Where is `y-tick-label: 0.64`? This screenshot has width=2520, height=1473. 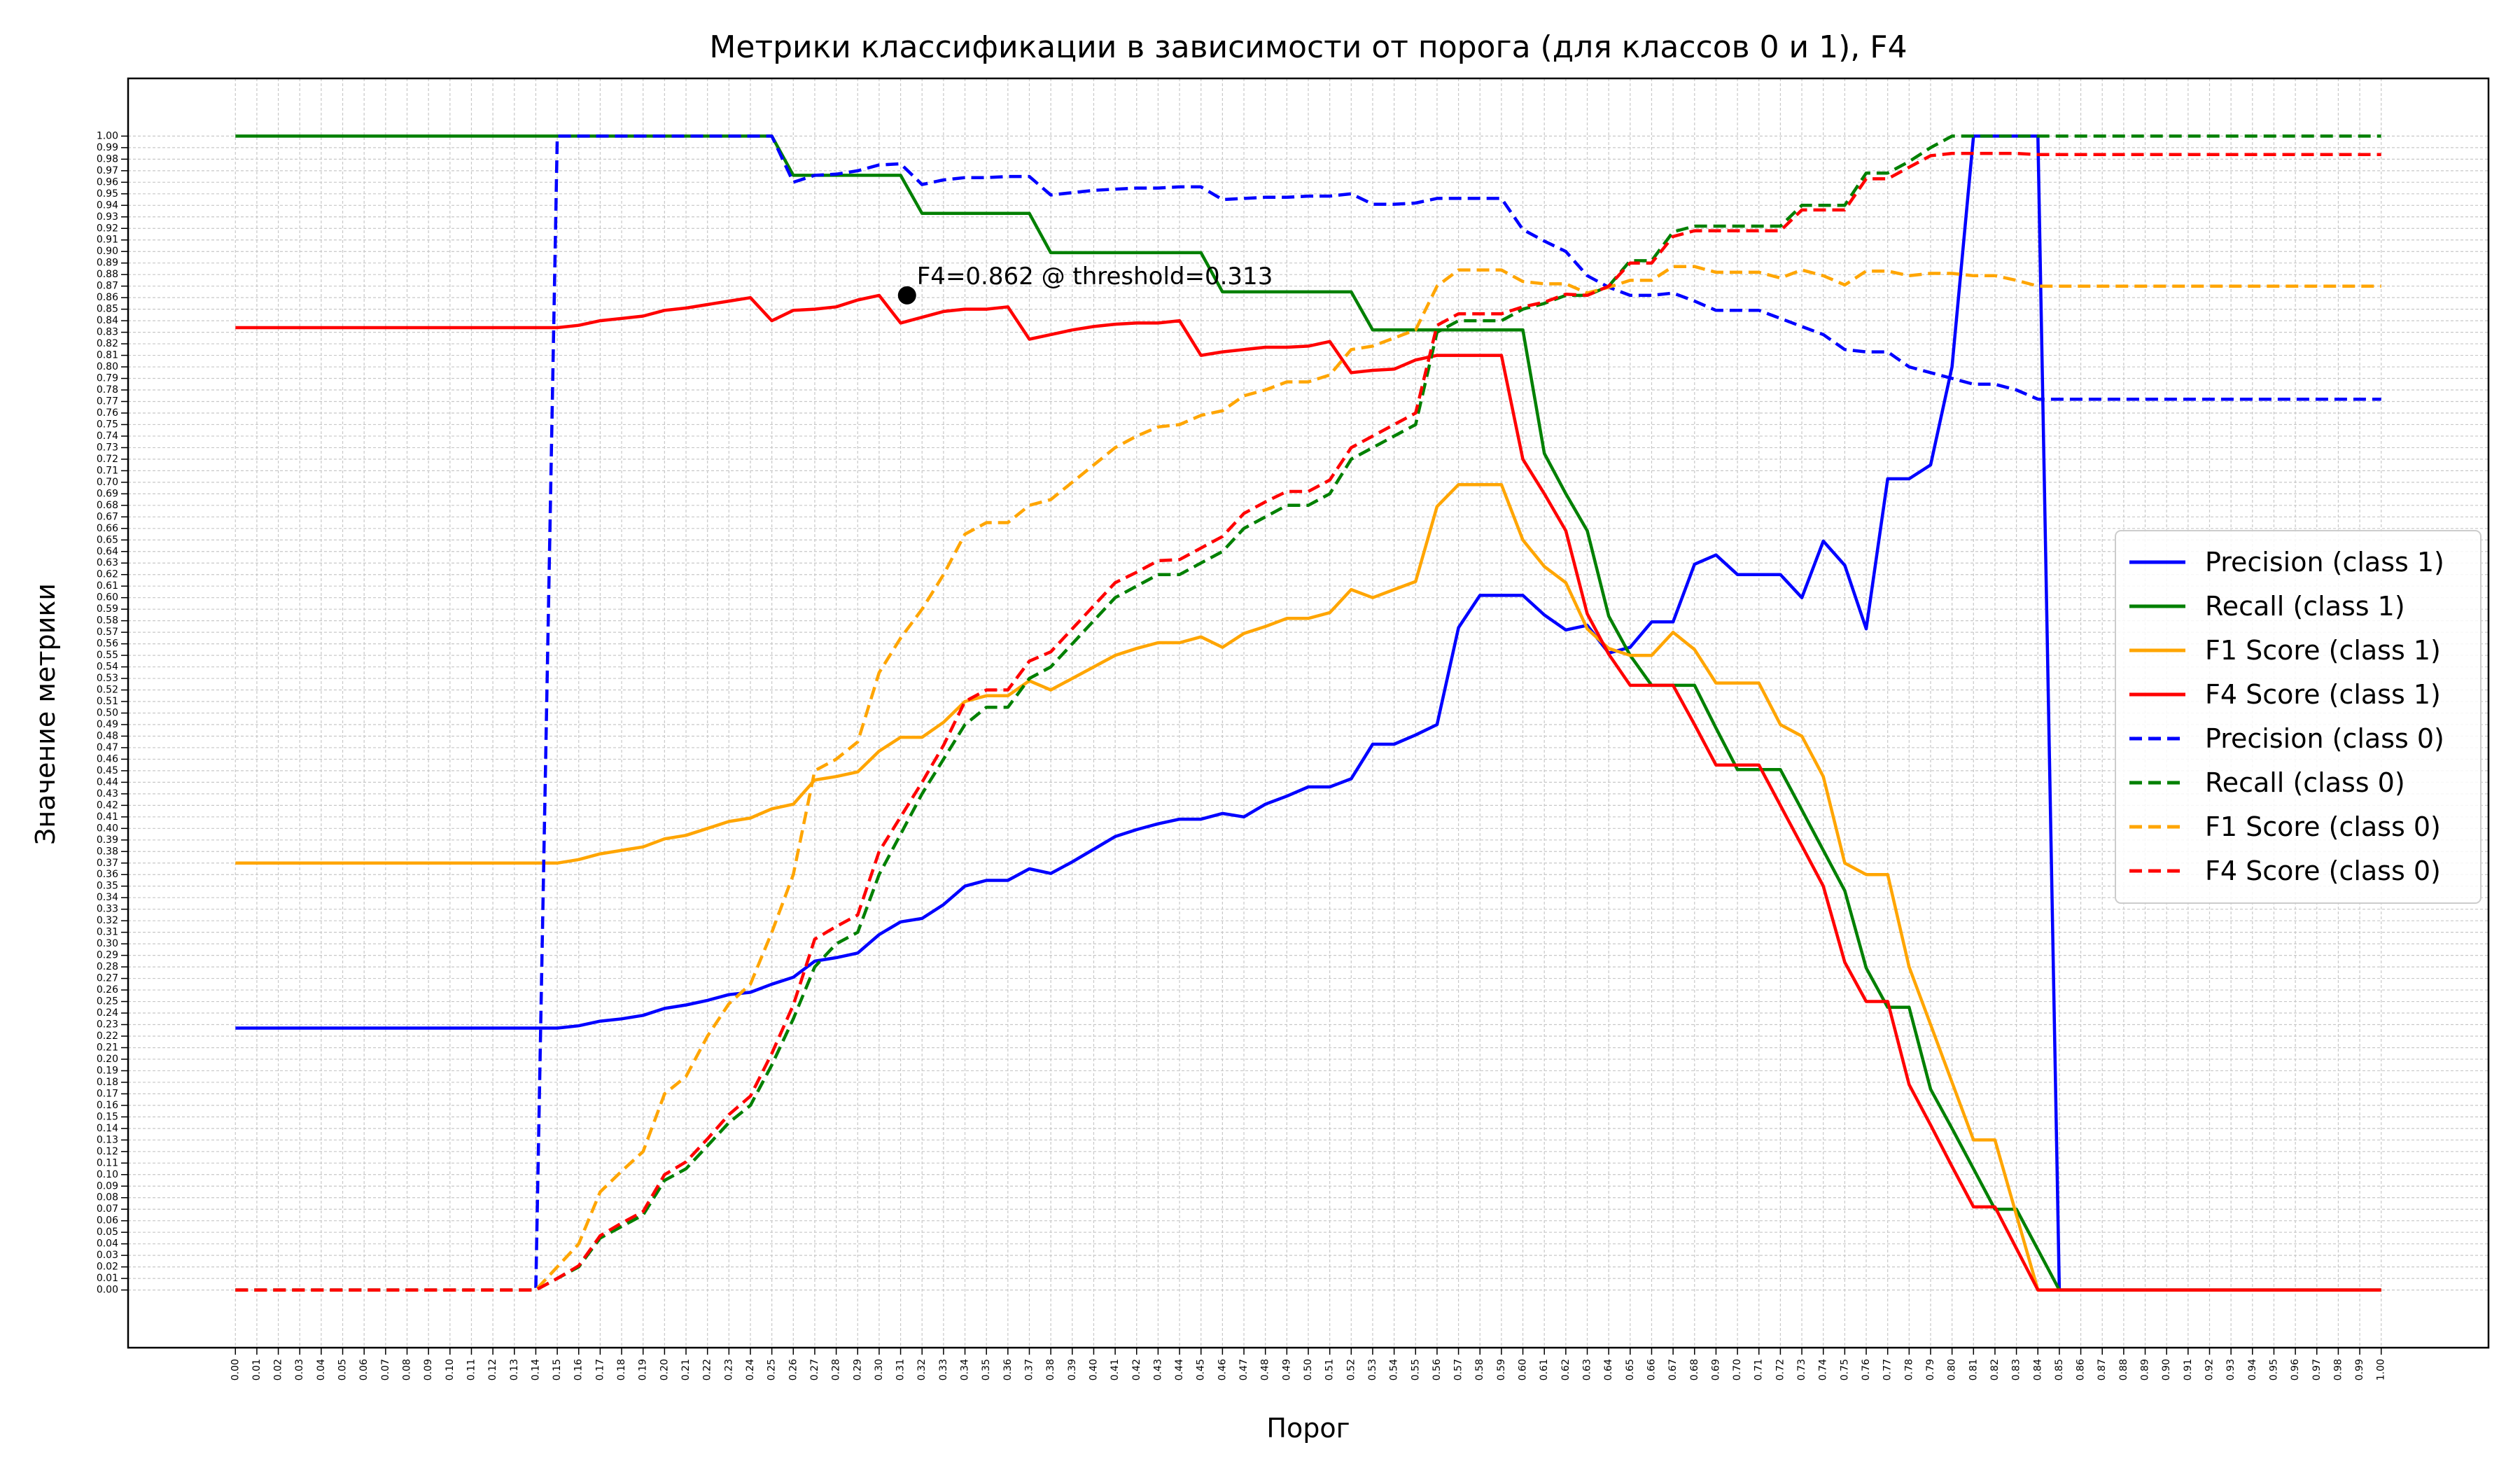
y-tick-label: 0.64 is located at coordinates (107, 551).